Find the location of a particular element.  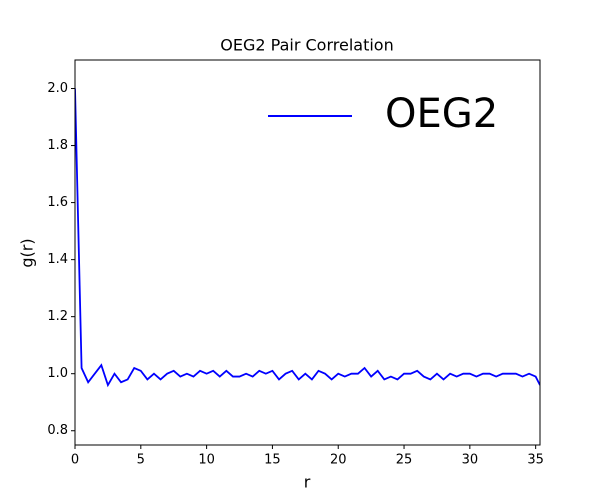

x-axis-label: r is located at coordinates (307, 482).